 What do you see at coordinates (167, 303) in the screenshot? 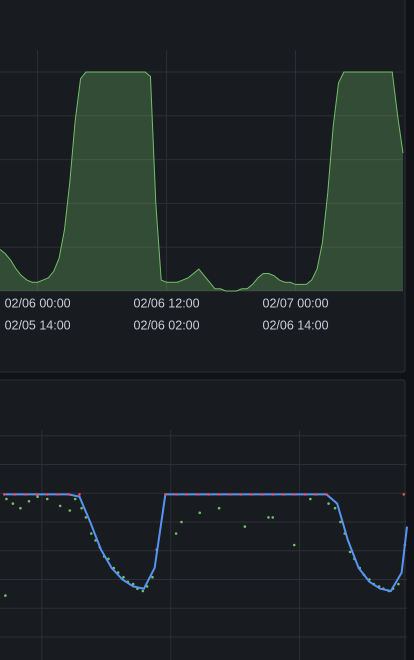
I see `x-tick-label: 02/06 12:00` at bounding box center [167, 303].